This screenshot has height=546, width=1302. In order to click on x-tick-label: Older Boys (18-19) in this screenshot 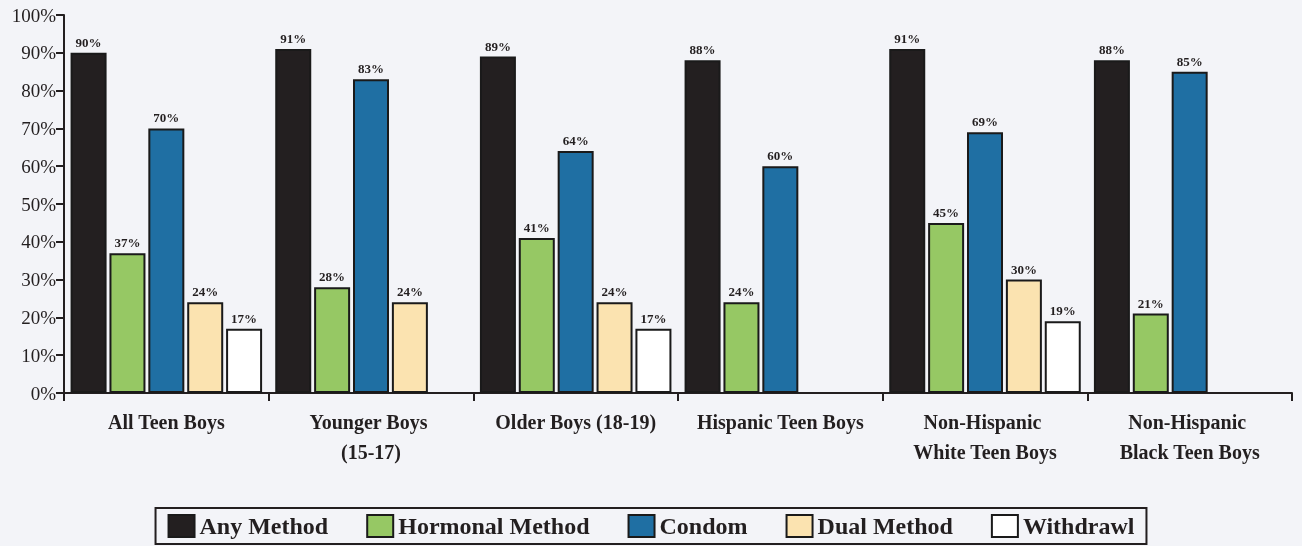, I will do `click(576, 422)`.